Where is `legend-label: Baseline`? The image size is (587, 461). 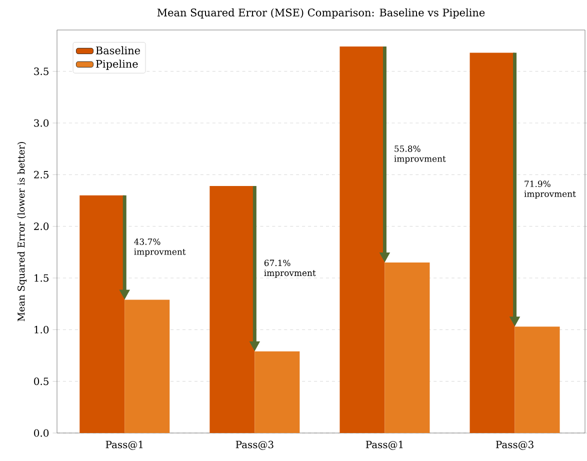 legend-label: Baseline is located at coordinates (118, 50).